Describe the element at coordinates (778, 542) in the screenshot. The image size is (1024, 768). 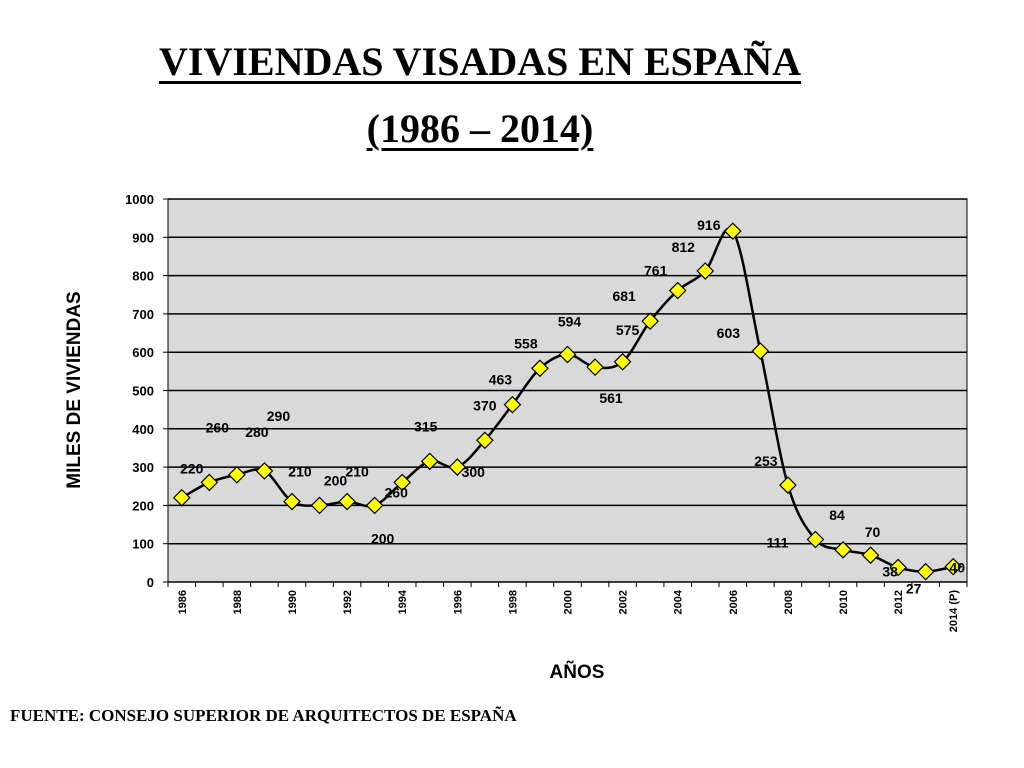
I see `data-label: 111` at that location.